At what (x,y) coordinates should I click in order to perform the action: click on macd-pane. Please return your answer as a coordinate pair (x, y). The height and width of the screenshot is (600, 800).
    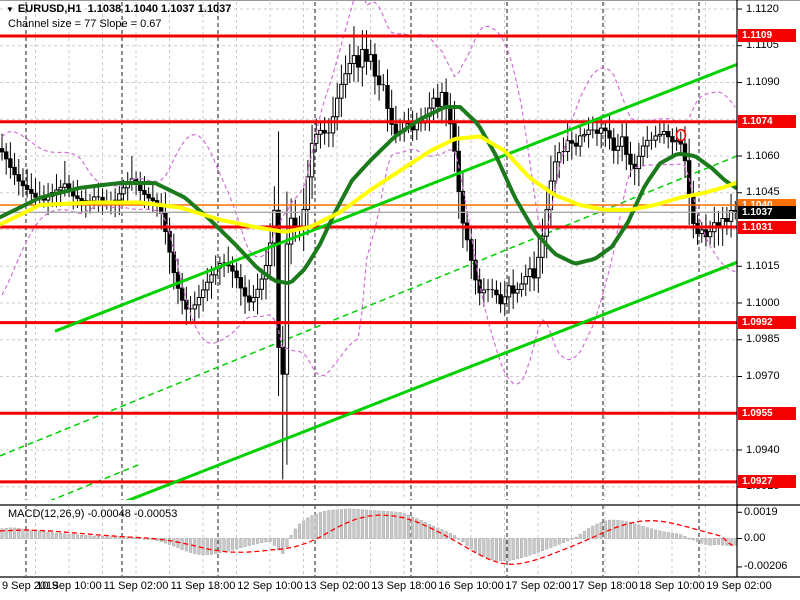
    Looking at the image, I should click on (368, 541).